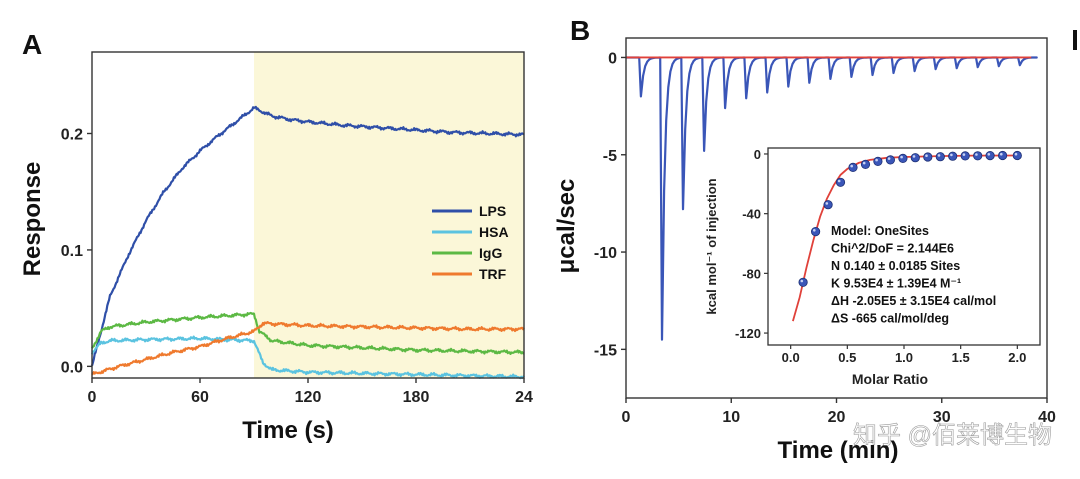  I want to click on y-tick-label: 0, so click(612, 58).